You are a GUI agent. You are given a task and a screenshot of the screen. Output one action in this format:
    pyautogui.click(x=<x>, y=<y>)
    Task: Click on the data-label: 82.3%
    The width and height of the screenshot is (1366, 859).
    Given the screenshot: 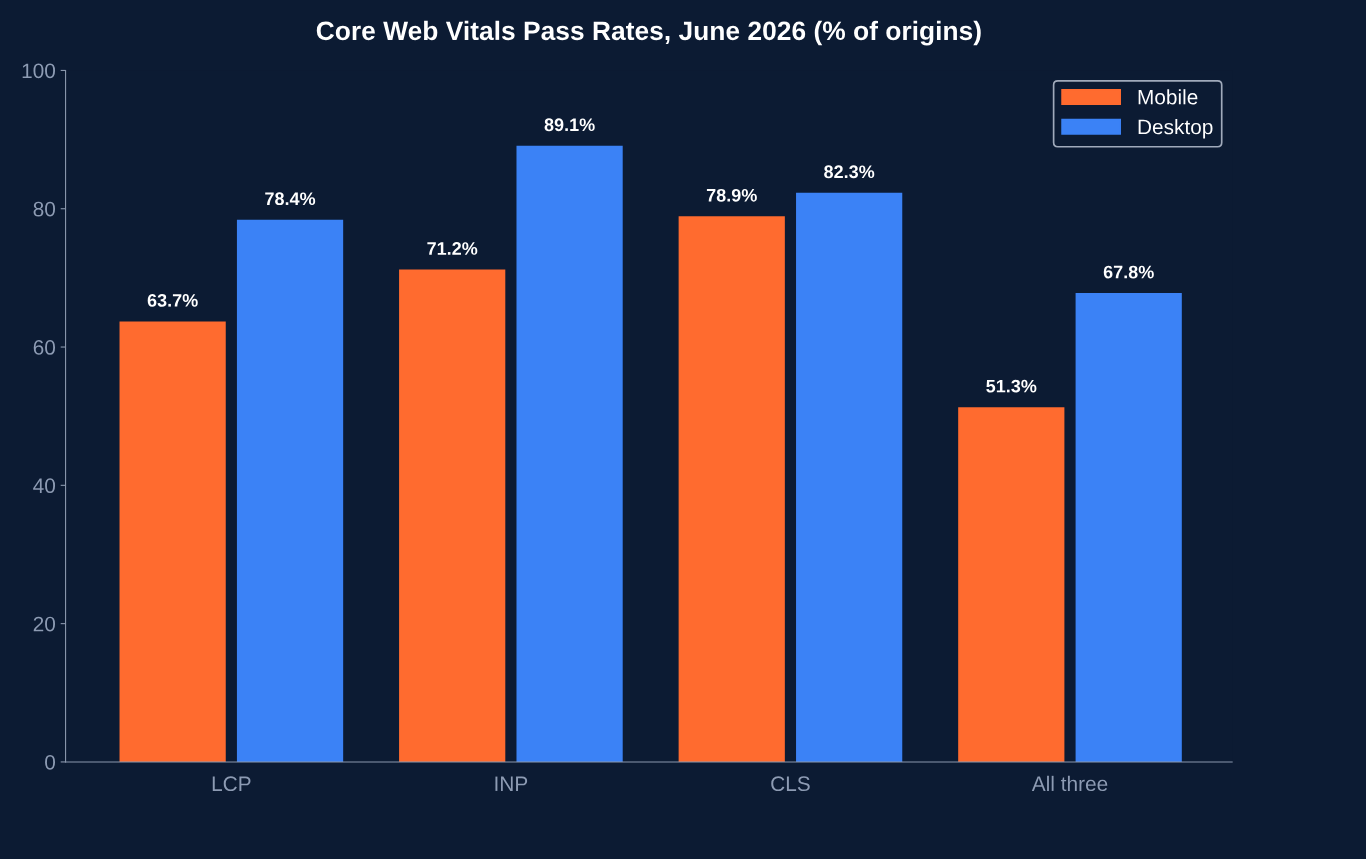 What is the action you would take?
    pyautogui.click(x=849, y=172)
    